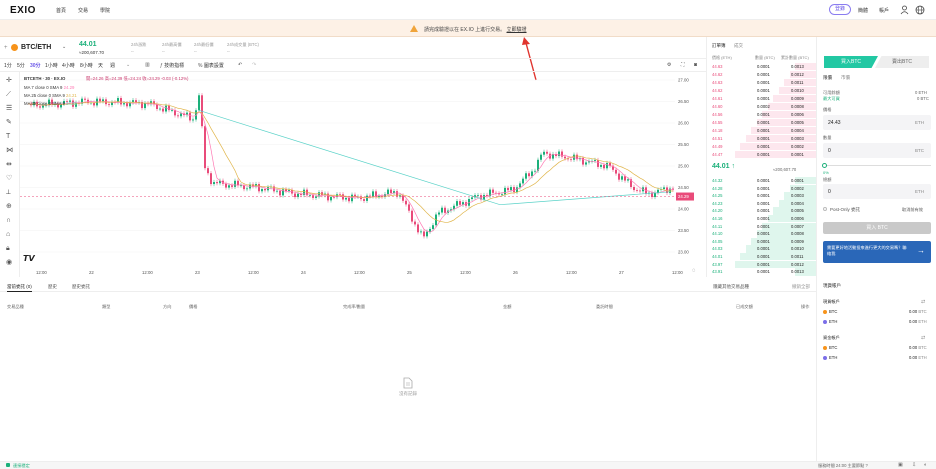 The image size is (936, 469). What do you see at coordinates (9, 150) in the screenshot?
I see `pattern-icon: ⋈` at bounding box center [9, 150].